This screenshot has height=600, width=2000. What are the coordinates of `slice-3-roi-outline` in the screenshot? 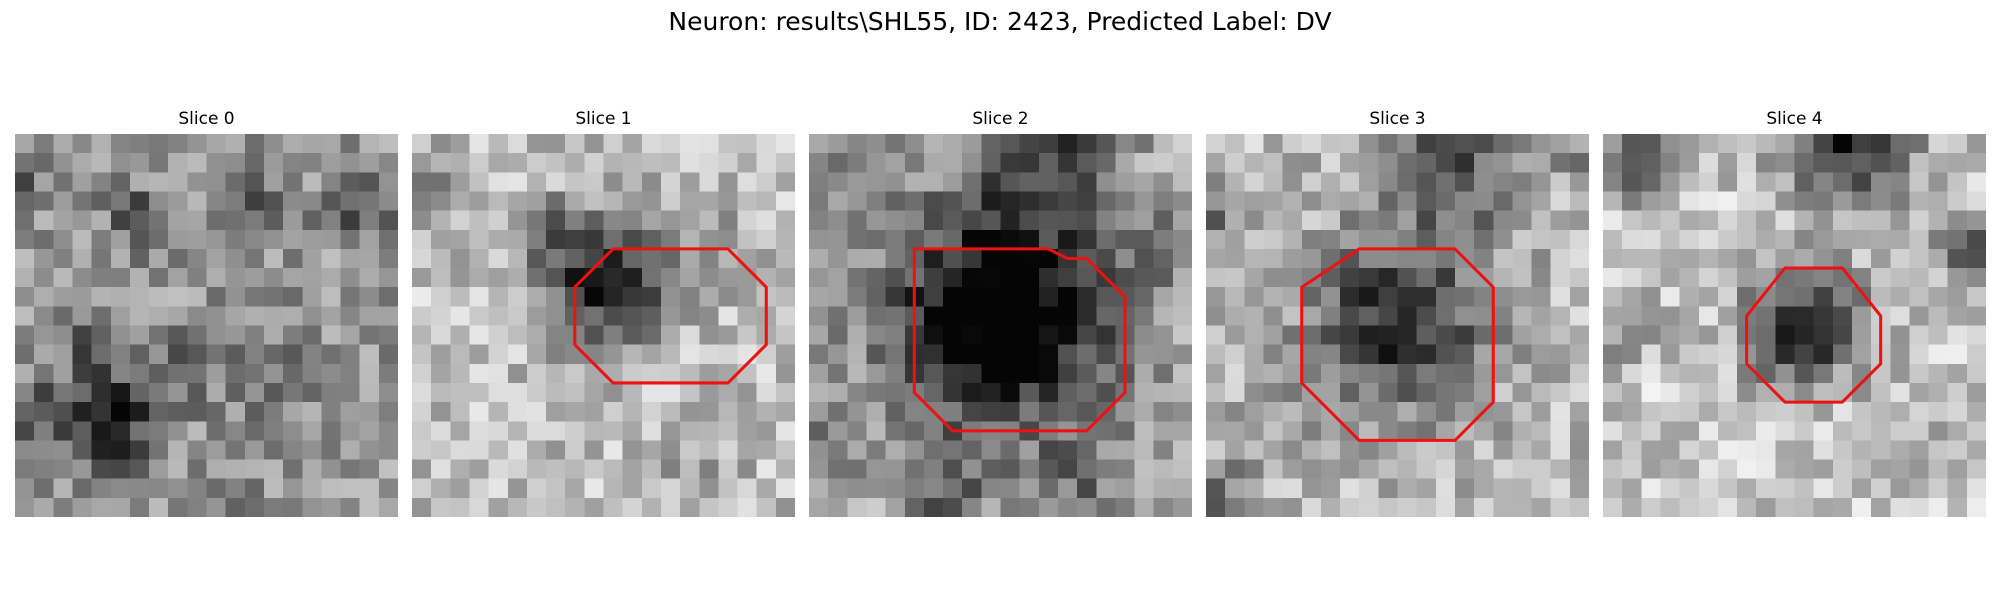 It's located at (1397, 344).